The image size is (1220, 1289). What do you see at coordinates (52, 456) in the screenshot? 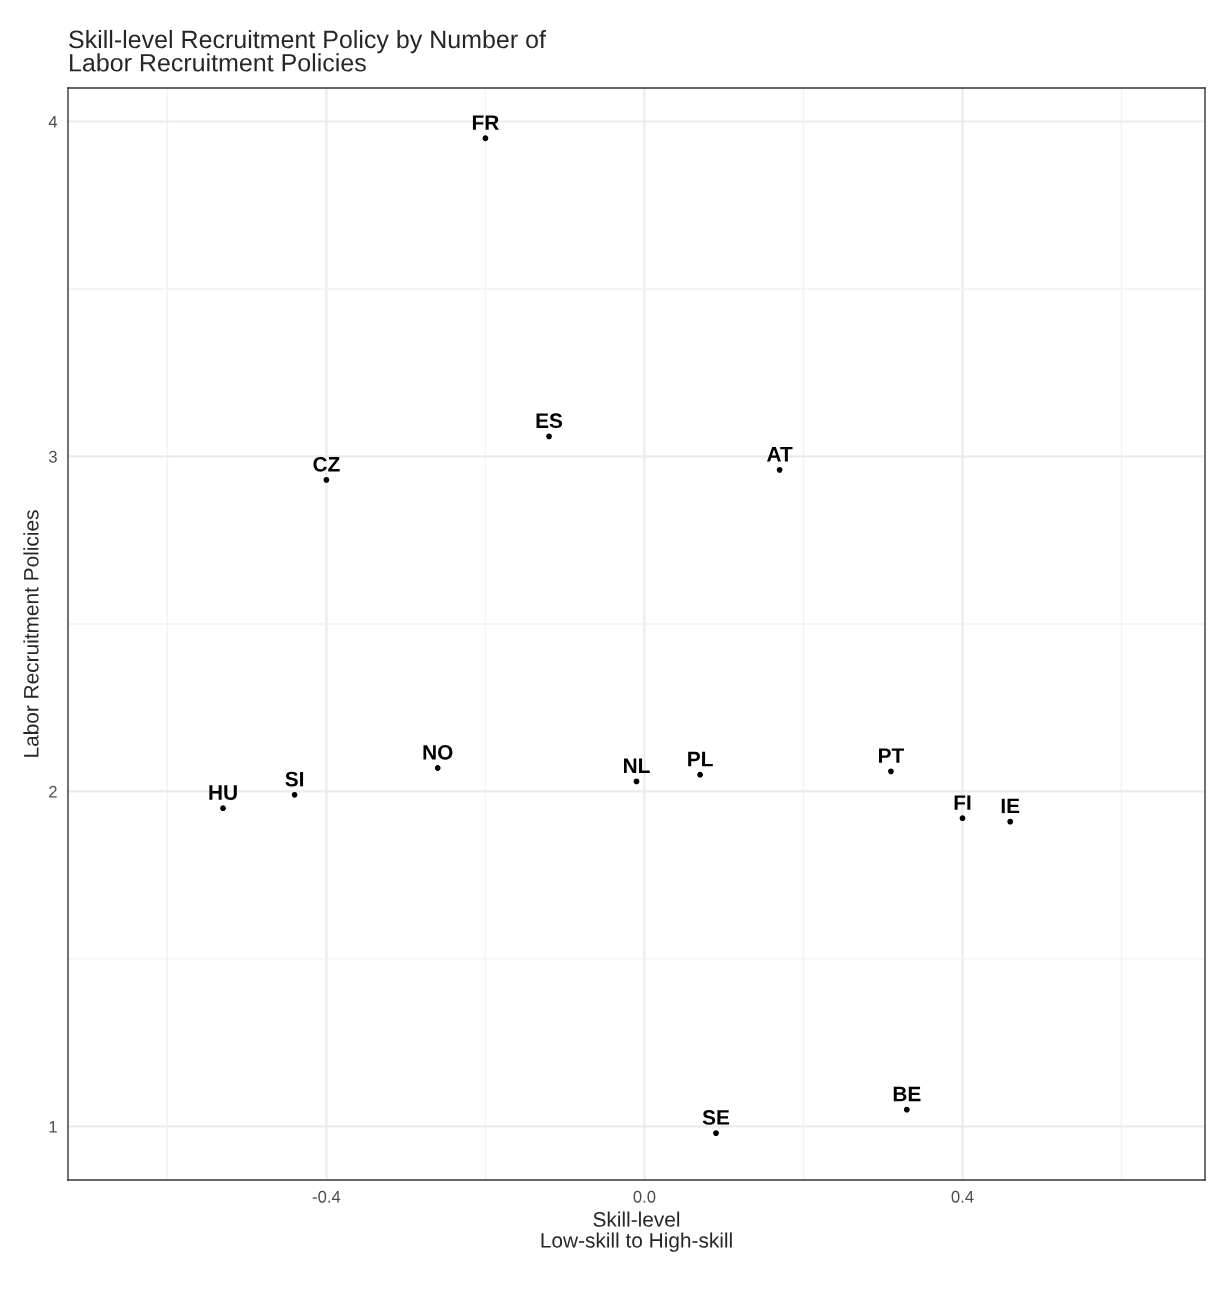
I see `y-tick-label: 3` at bounding box center [52, 456].